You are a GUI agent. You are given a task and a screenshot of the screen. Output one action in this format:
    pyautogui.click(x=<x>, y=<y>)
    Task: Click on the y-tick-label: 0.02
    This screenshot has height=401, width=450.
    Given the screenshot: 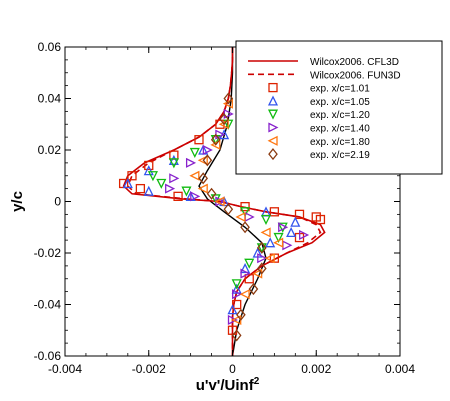 What is the action you would take?
    pyautogui.click(x=50, y=150)
    